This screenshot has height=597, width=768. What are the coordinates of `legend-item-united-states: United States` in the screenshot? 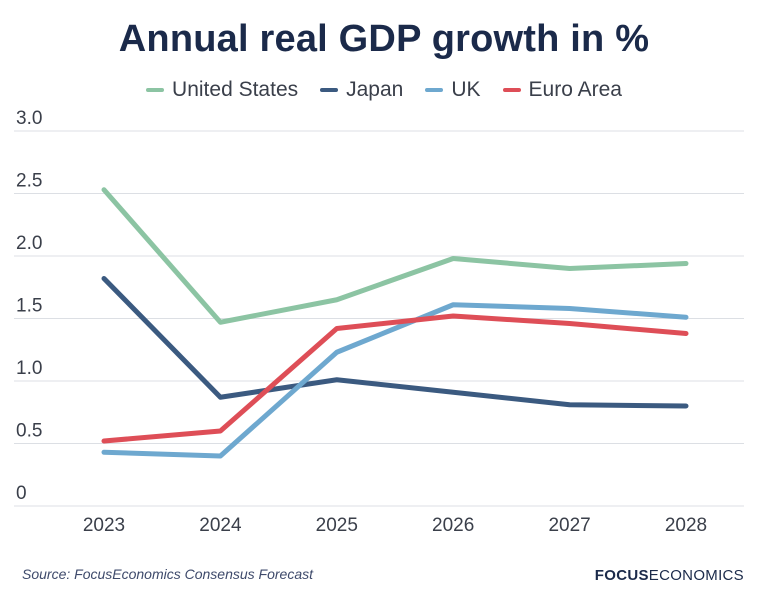 It's located at (222, 90).